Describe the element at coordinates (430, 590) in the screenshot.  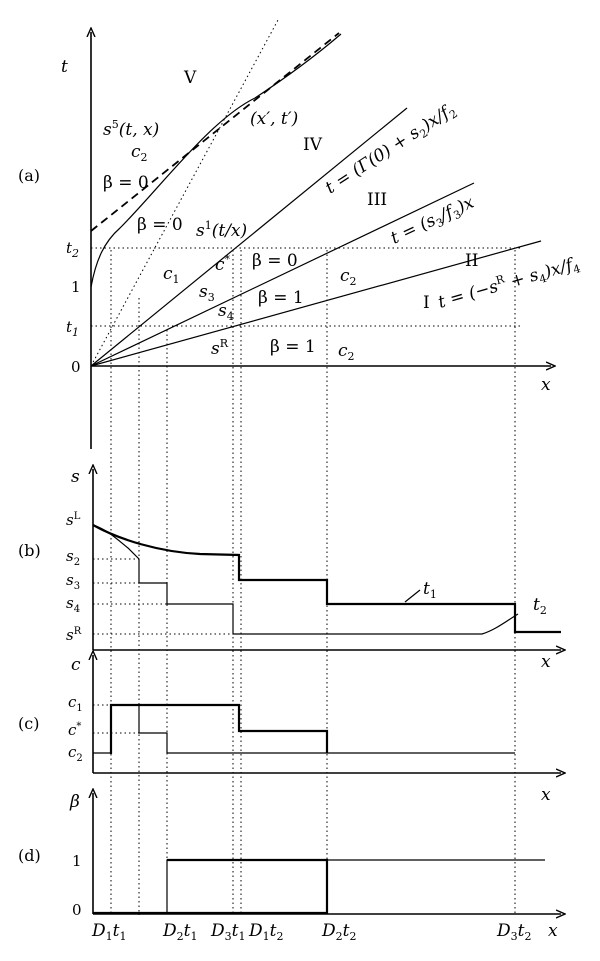
I see `label-t1: t1` at that location.